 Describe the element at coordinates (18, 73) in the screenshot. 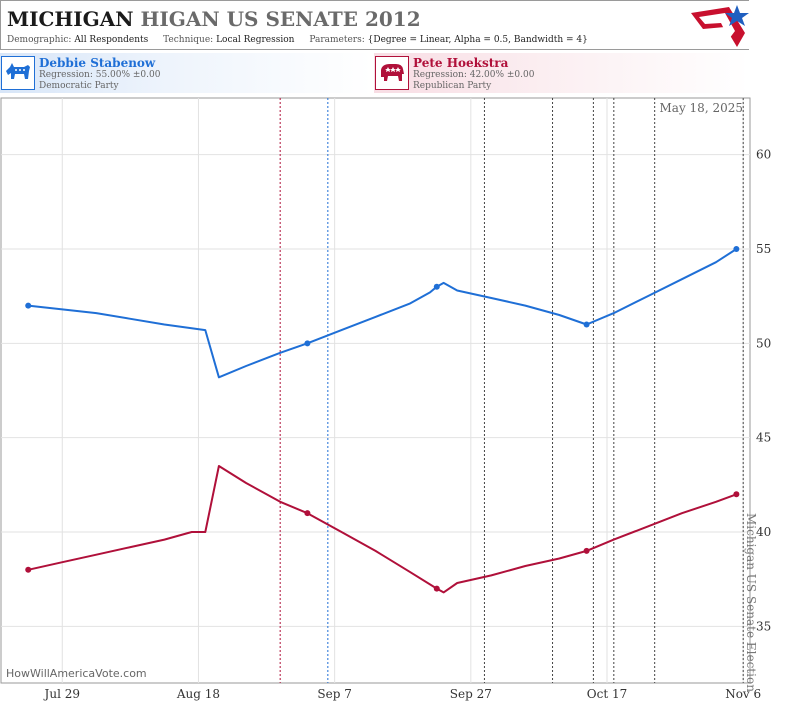

I see `donkey-icon` at that location.